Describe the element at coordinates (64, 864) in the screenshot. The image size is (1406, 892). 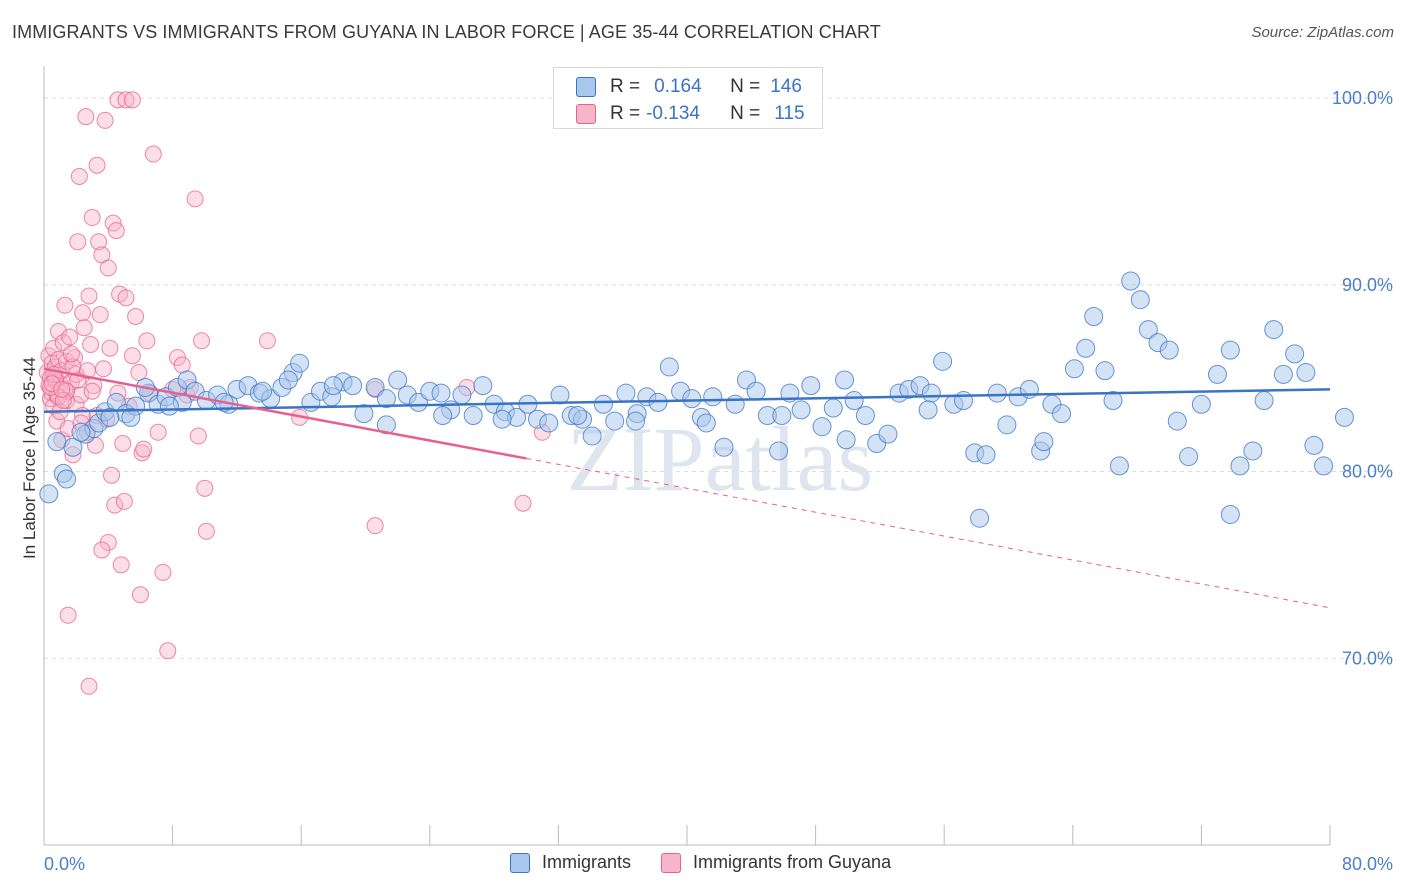
I see `x-tick-label: 0.0%` at that location.